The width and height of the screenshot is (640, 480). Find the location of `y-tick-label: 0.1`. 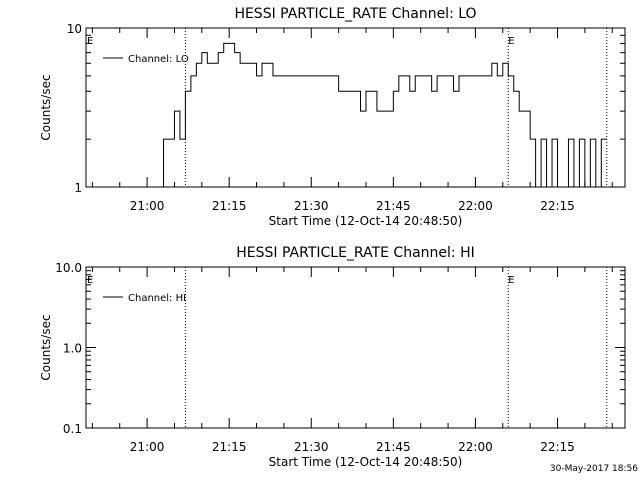

y-tick-label: 0.1 is located at coordinates (72, 429).